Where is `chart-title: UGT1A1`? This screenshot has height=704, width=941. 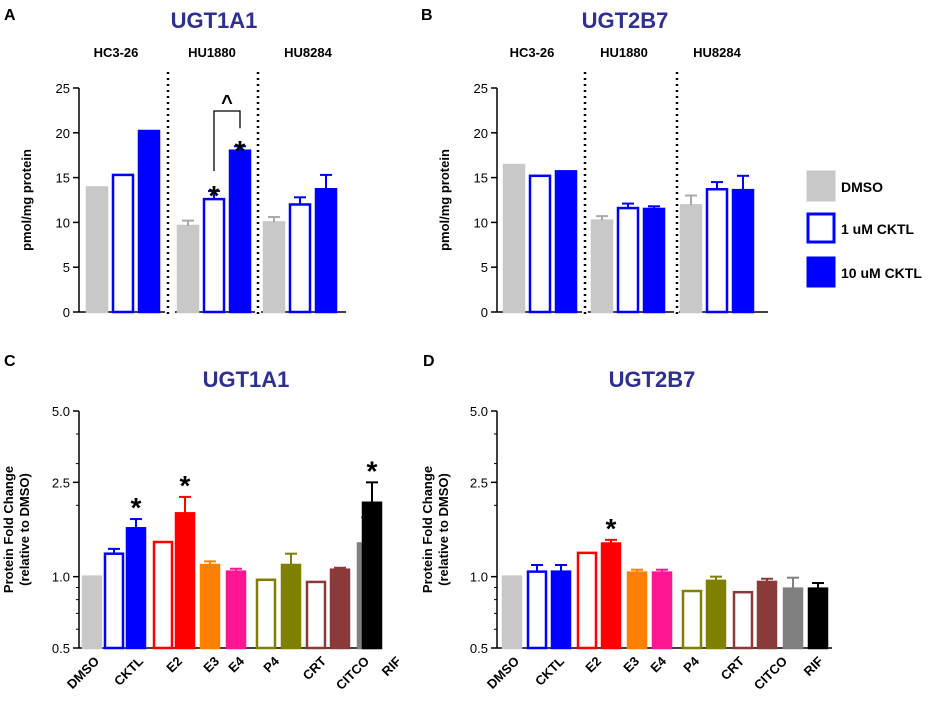 chart-title: UGT1A1 is located at coordinates (246, 379).